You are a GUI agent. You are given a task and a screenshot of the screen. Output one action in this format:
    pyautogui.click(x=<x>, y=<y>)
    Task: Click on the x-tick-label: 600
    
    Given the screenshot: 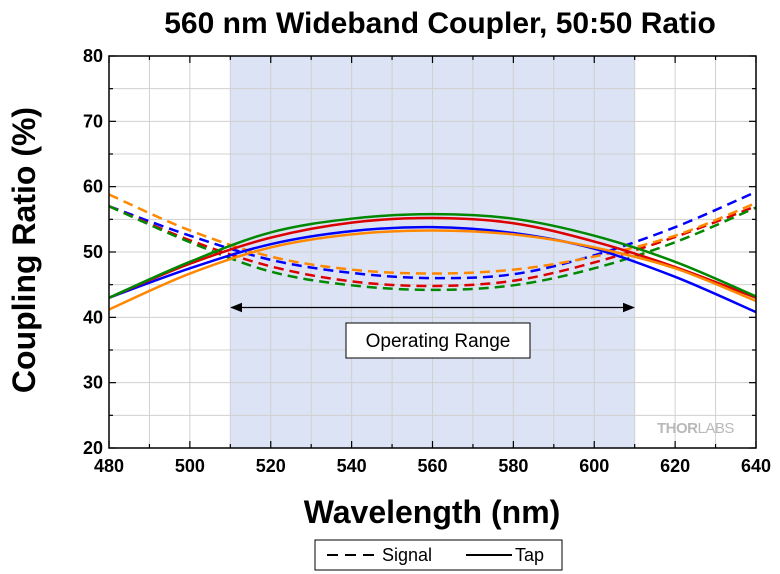 What is the action you would take?
    pyautogui.click(x=594, y=466)
    